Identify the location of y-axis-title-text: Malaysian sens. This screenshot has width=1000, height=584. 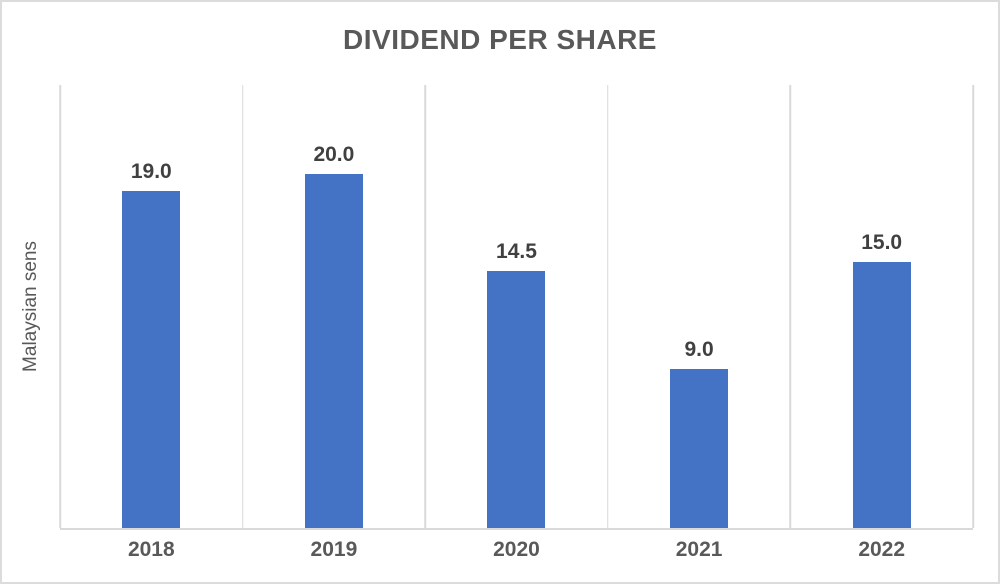
(30, 306).